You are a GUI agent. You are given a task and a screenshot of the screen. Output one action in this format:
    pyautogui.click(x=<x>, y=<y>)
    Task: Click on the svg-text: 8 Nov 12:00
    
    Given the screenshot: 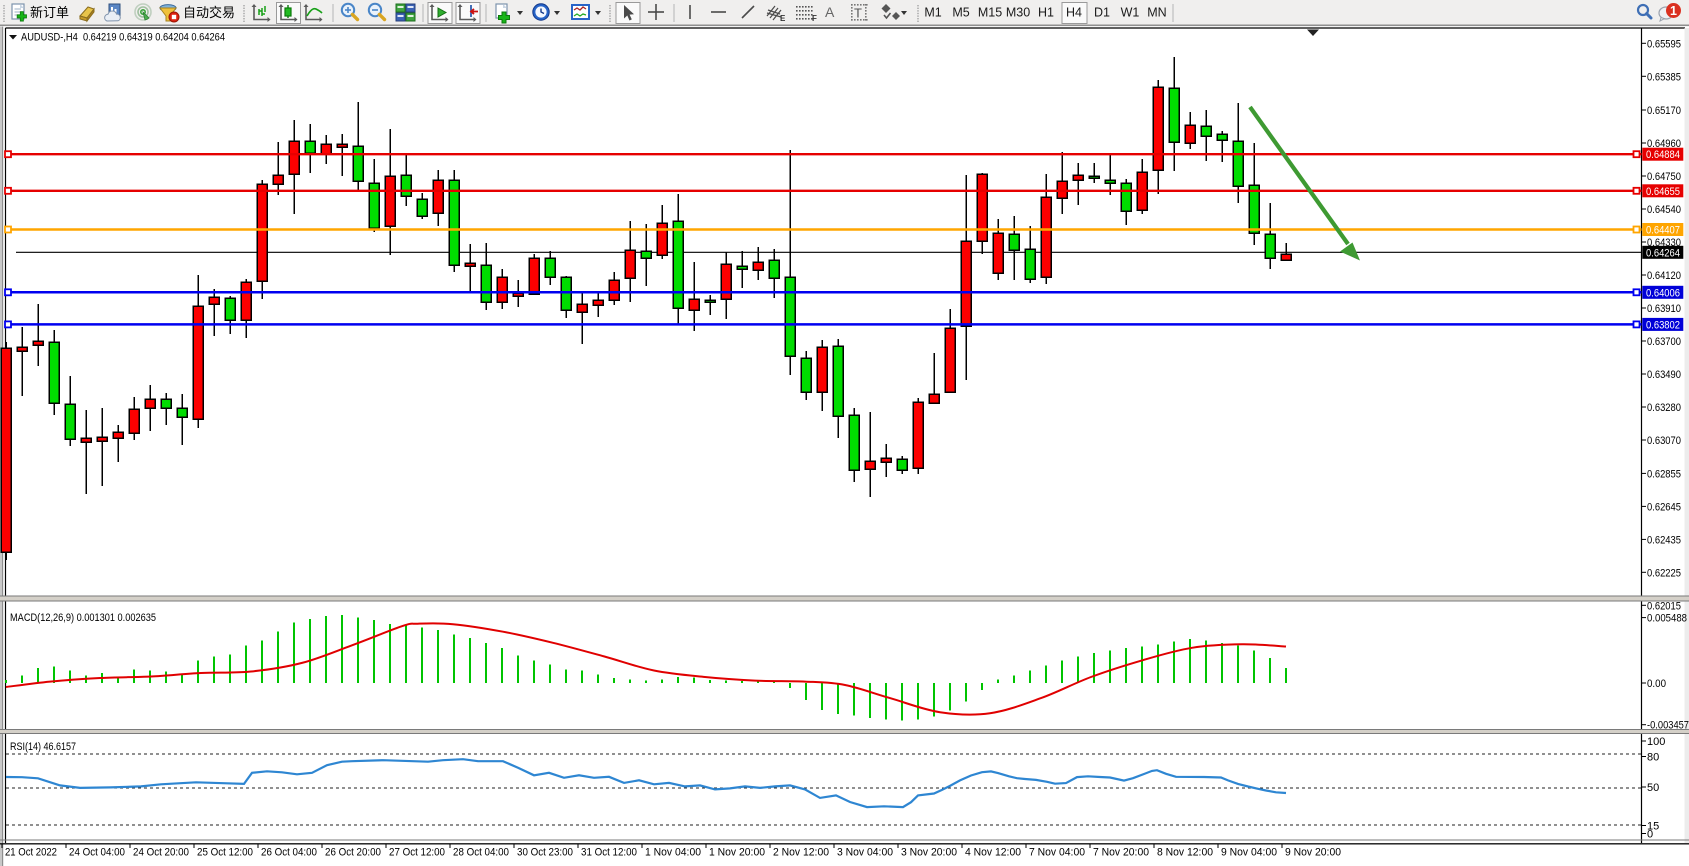 What is the action you would take?
    pyautogui.click(x=1185, y=853)
    